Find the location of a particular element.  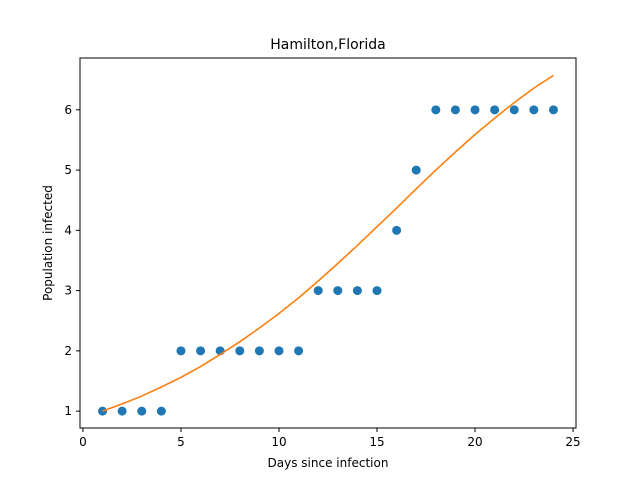

x-tick-label: 10 is located at coordinates (278, 442).